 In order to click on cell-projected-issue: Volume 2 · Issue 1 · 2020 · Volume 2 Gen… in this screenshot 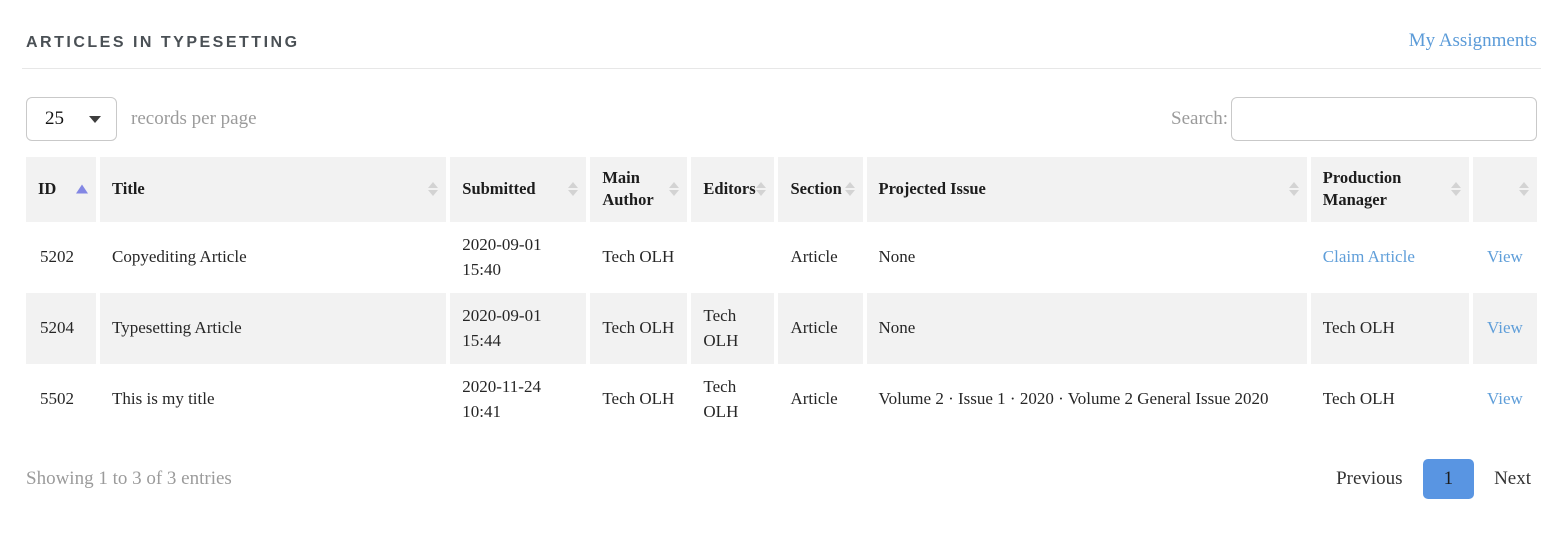, I will do `click(1073, 399)`.